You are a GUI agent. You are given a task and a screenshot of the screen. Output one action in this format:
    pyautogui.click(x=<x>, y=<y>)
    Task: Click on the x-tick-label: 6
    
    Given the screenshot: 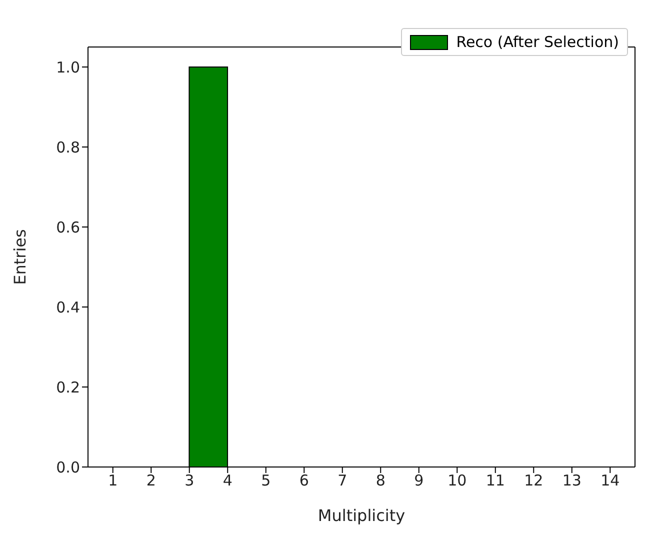 What is the action you would take?
    pyautogui.click(x=304, y=481)
    